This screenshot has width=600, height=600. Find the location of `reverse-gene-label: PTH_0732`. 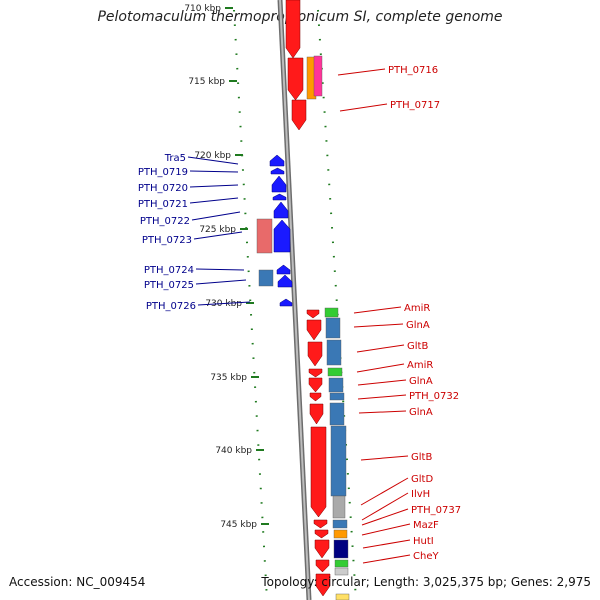

reverse-gene-label: PTH_0732 is located at coordinates (434, 396).